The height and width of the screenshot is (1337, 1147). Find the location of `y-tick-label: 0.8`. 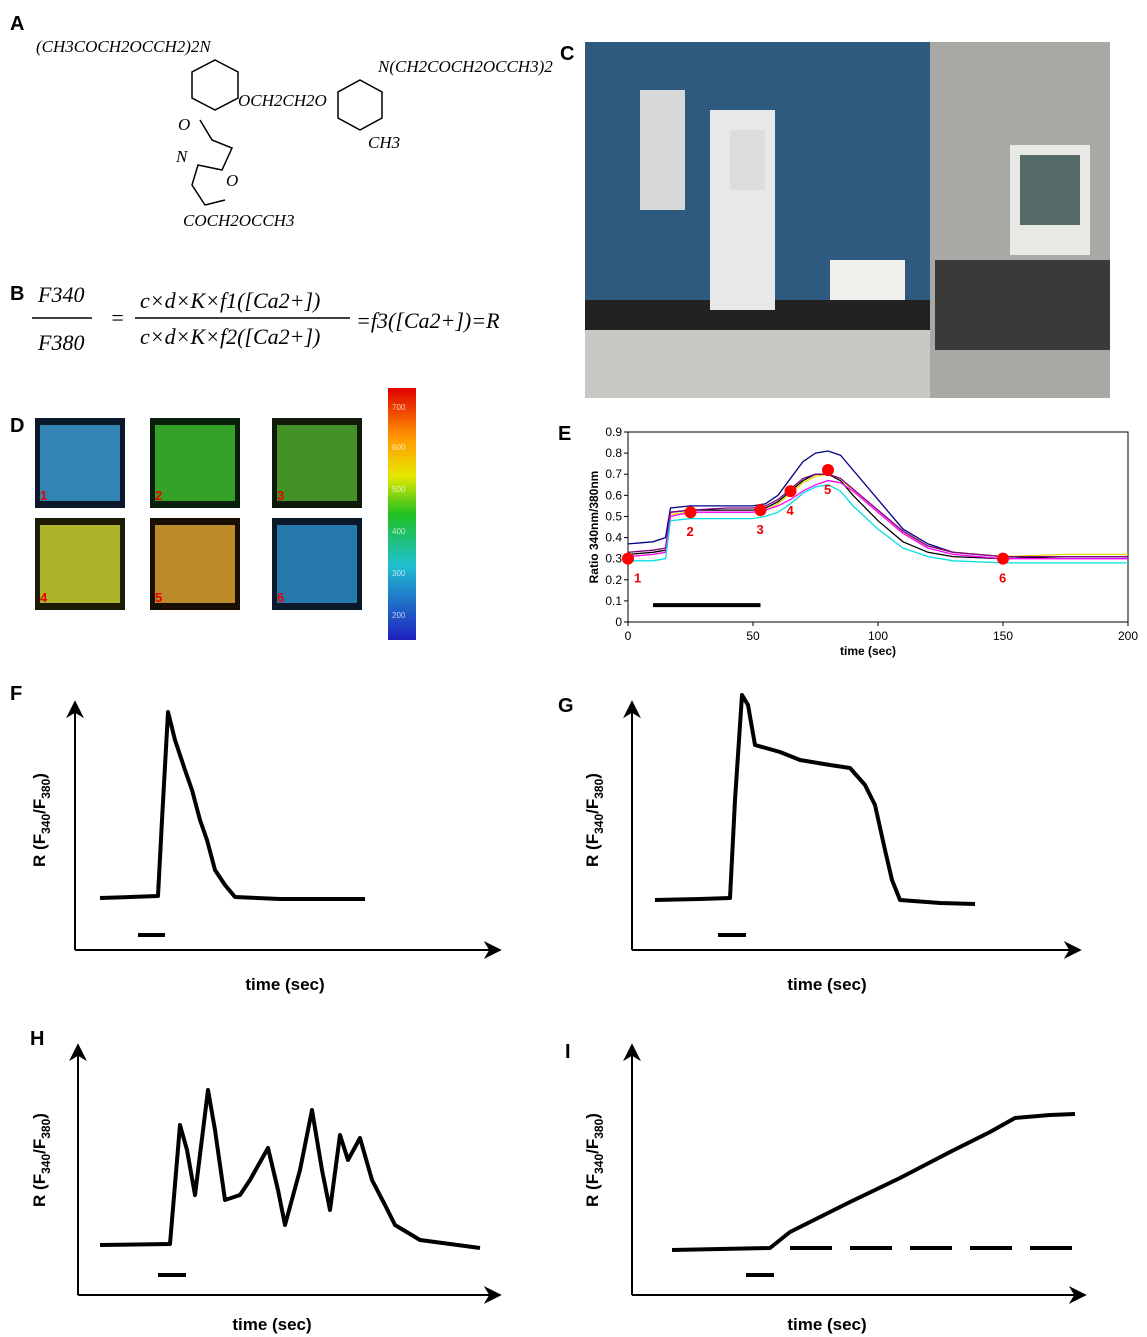

y-tick-label: 0.8 is located at coordinates (613, 453).